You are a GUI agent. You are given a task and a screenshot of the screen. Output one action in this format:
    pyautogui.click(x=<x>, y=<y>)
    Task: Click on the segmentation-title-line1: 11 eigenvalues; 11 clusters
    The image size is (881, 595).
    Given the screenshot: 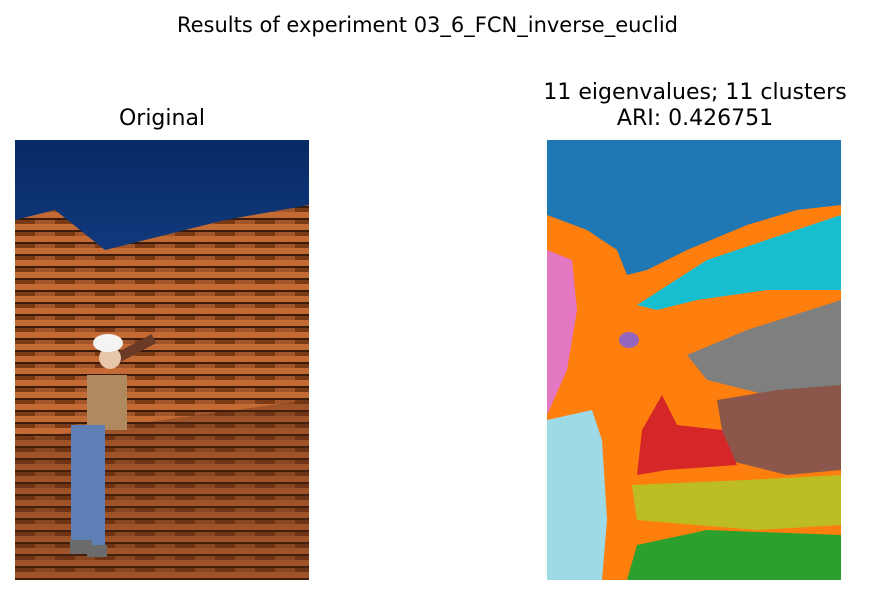 What is the action you would take?
    pyautogui.click(x=695, y=92)
    